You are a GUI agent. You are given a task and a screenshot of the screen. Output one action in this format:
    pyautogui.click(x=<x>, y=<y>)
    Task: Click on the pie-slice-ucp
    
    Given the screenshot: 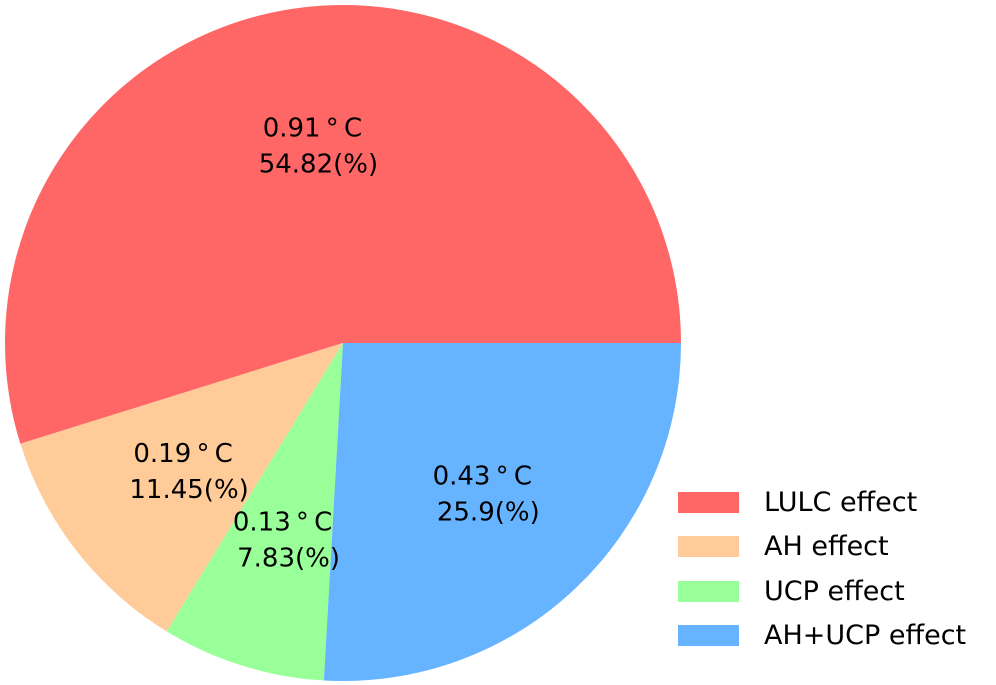 What is the action you would take?
    pyautogui.click(x=254, y=512)
    